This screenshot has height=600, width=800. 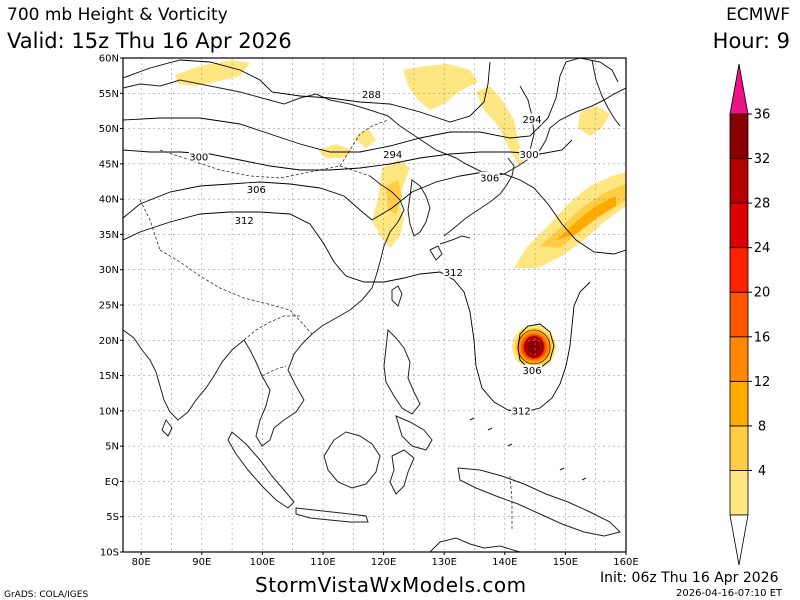 What do you see at coordinates (504, 562) in the screenshot?
I see `lon-label: 140E` at bounding box center [504, 562].